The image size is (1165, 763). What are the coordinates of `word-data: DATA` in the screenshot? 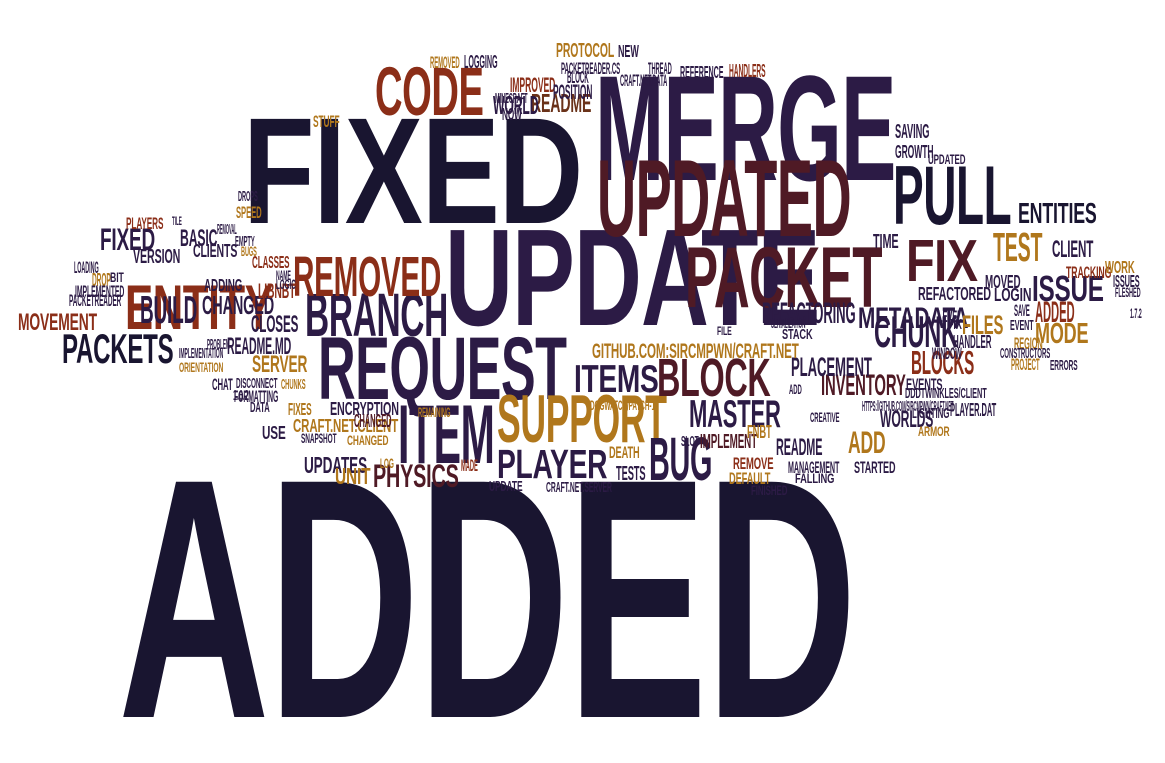 It's located at (260, 408).